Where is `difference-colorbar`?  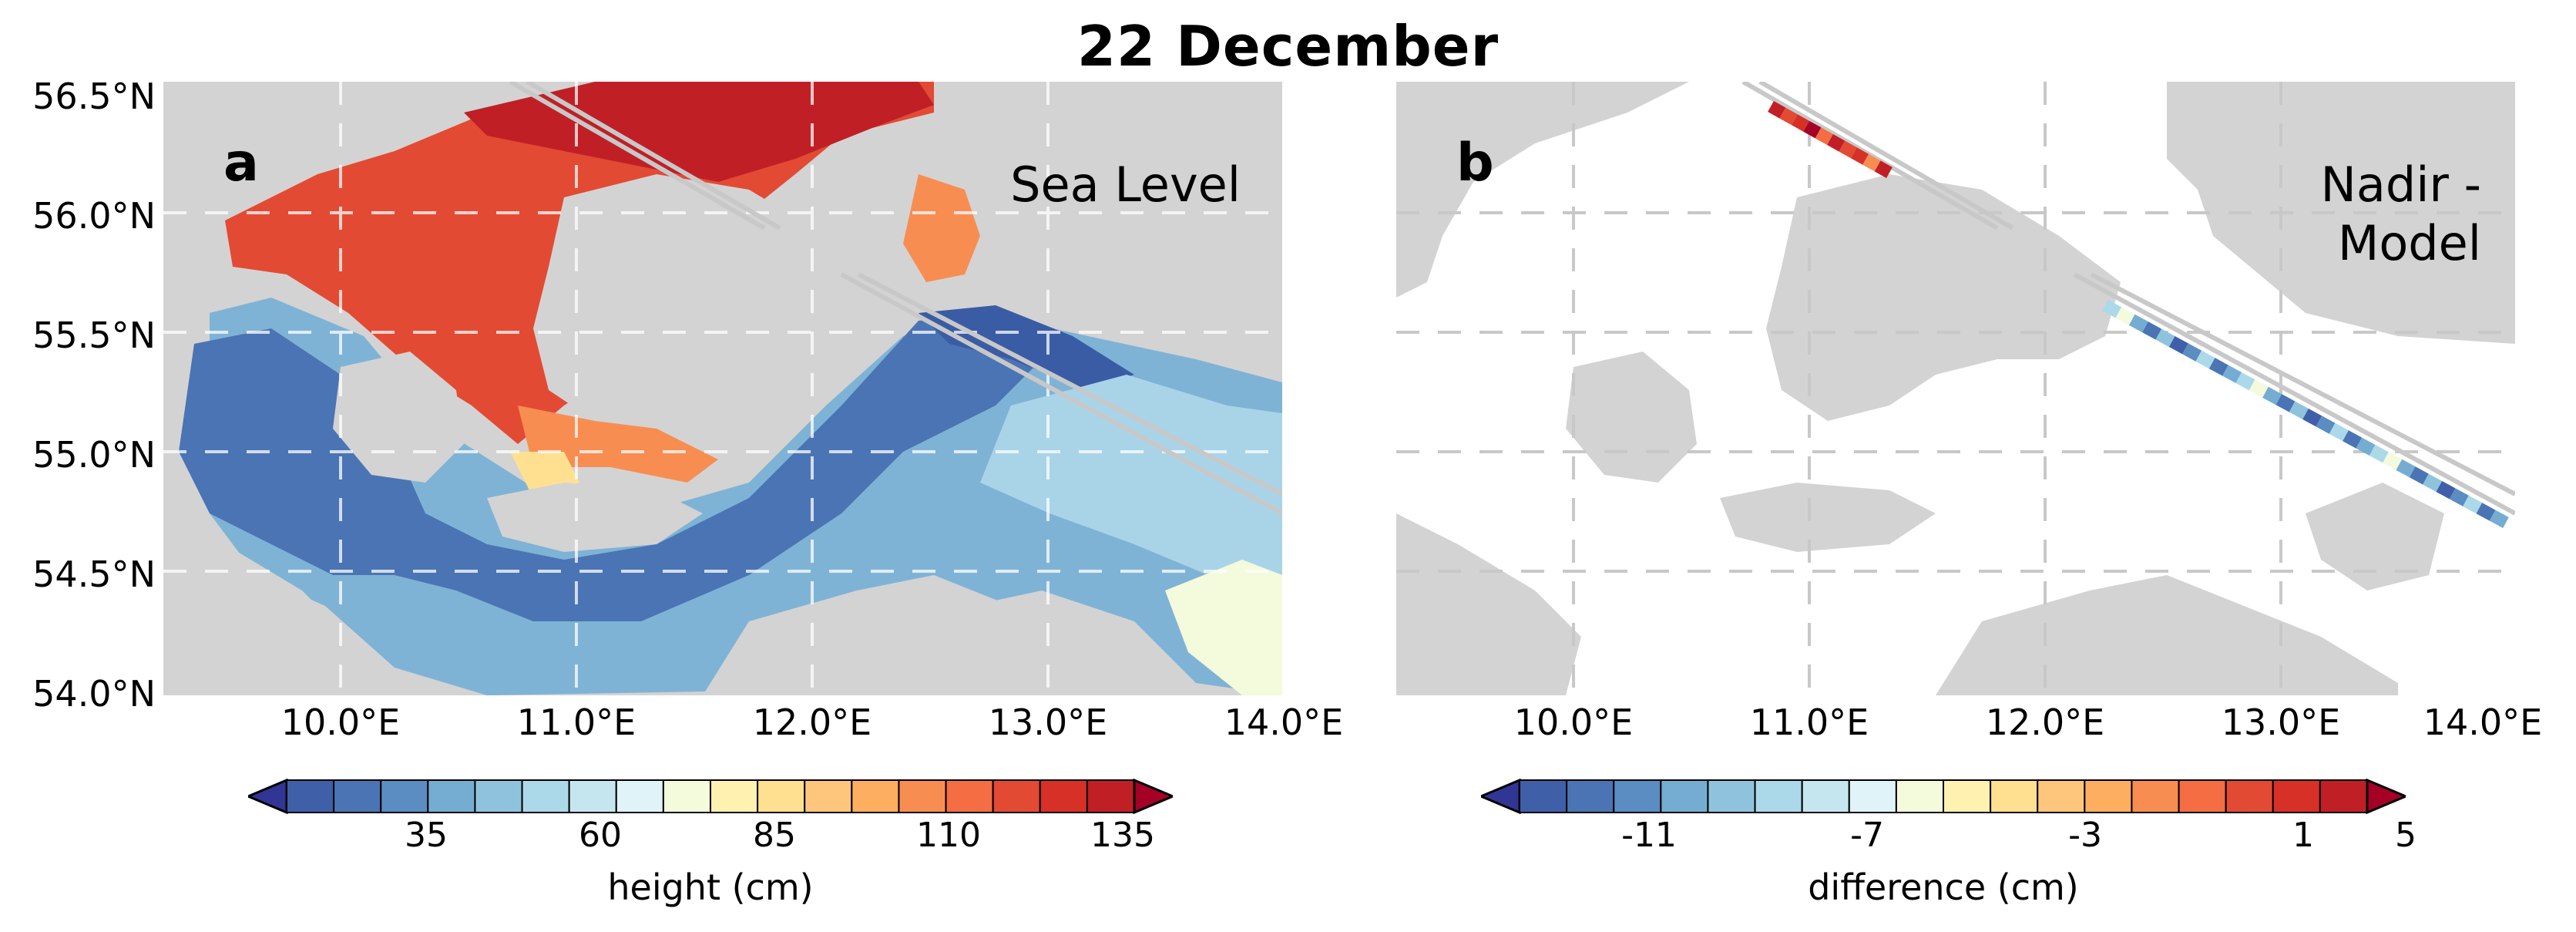 difference-colorbar is located at coordinates (1943, 796).